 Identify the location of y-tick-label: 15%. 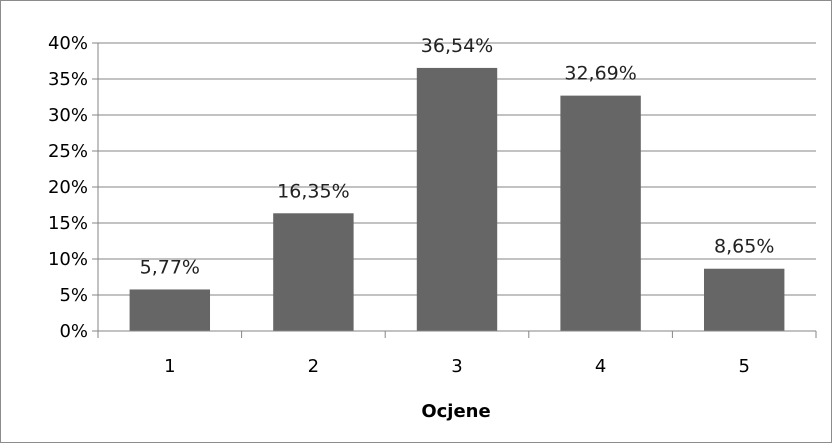
(68, 223).